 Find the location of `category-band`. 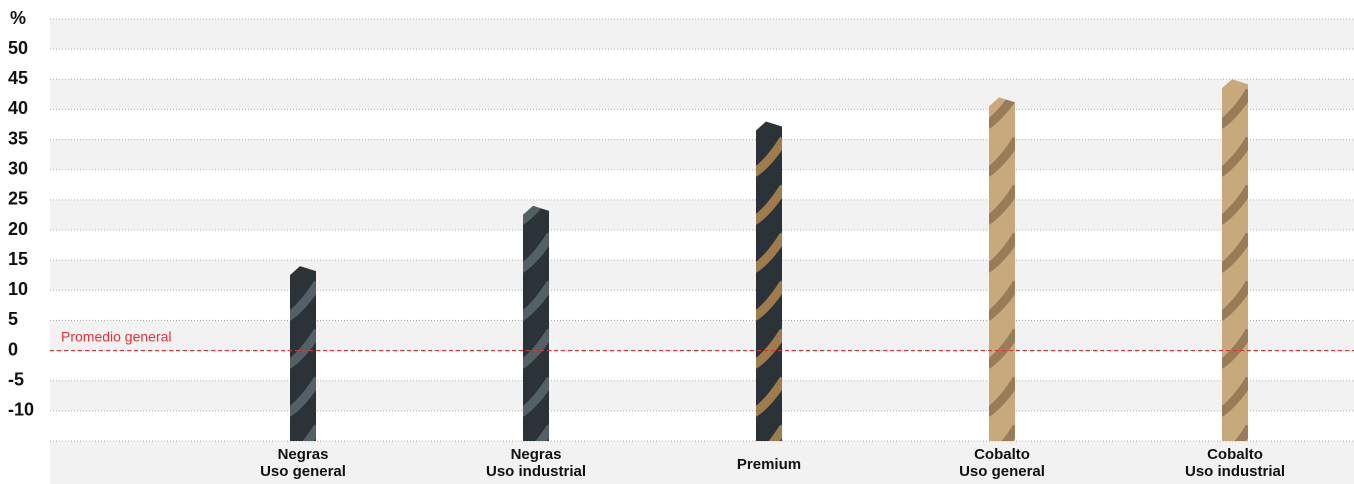

category-band is located at coordinates (702, 462).